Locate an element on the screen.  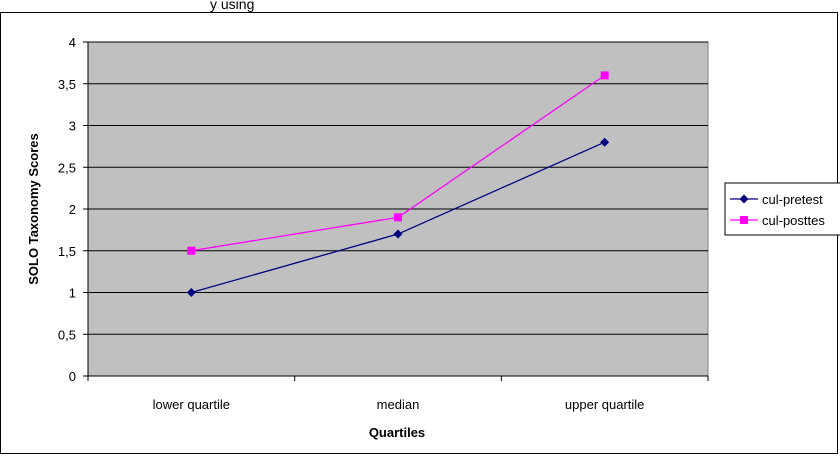
y-axis: 0 0,5 1 1,5 2 2,5 3 3,5 4 is located at coordinates (73, 209).